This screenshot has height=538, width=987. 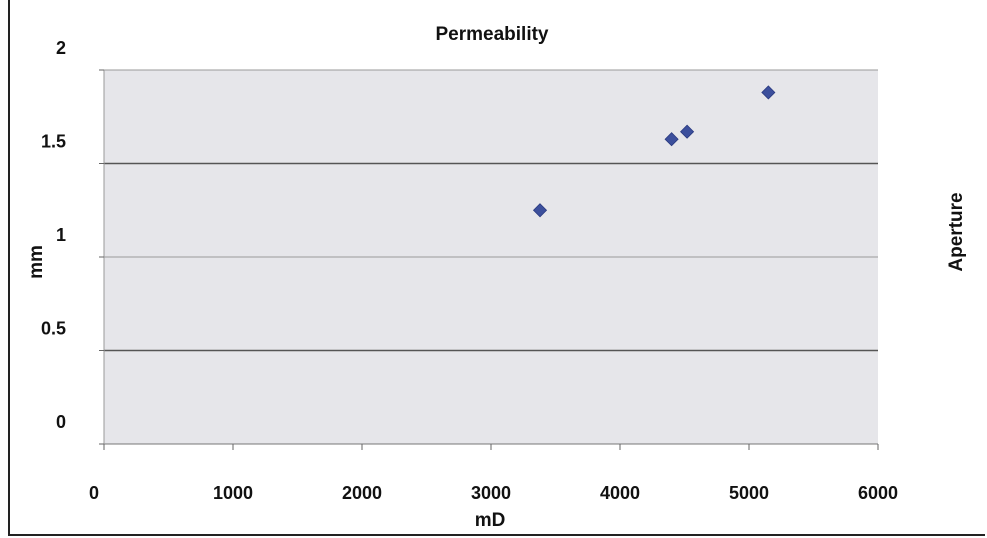 I want to click on y-tick-label: 1, so click(x=61, y=235).